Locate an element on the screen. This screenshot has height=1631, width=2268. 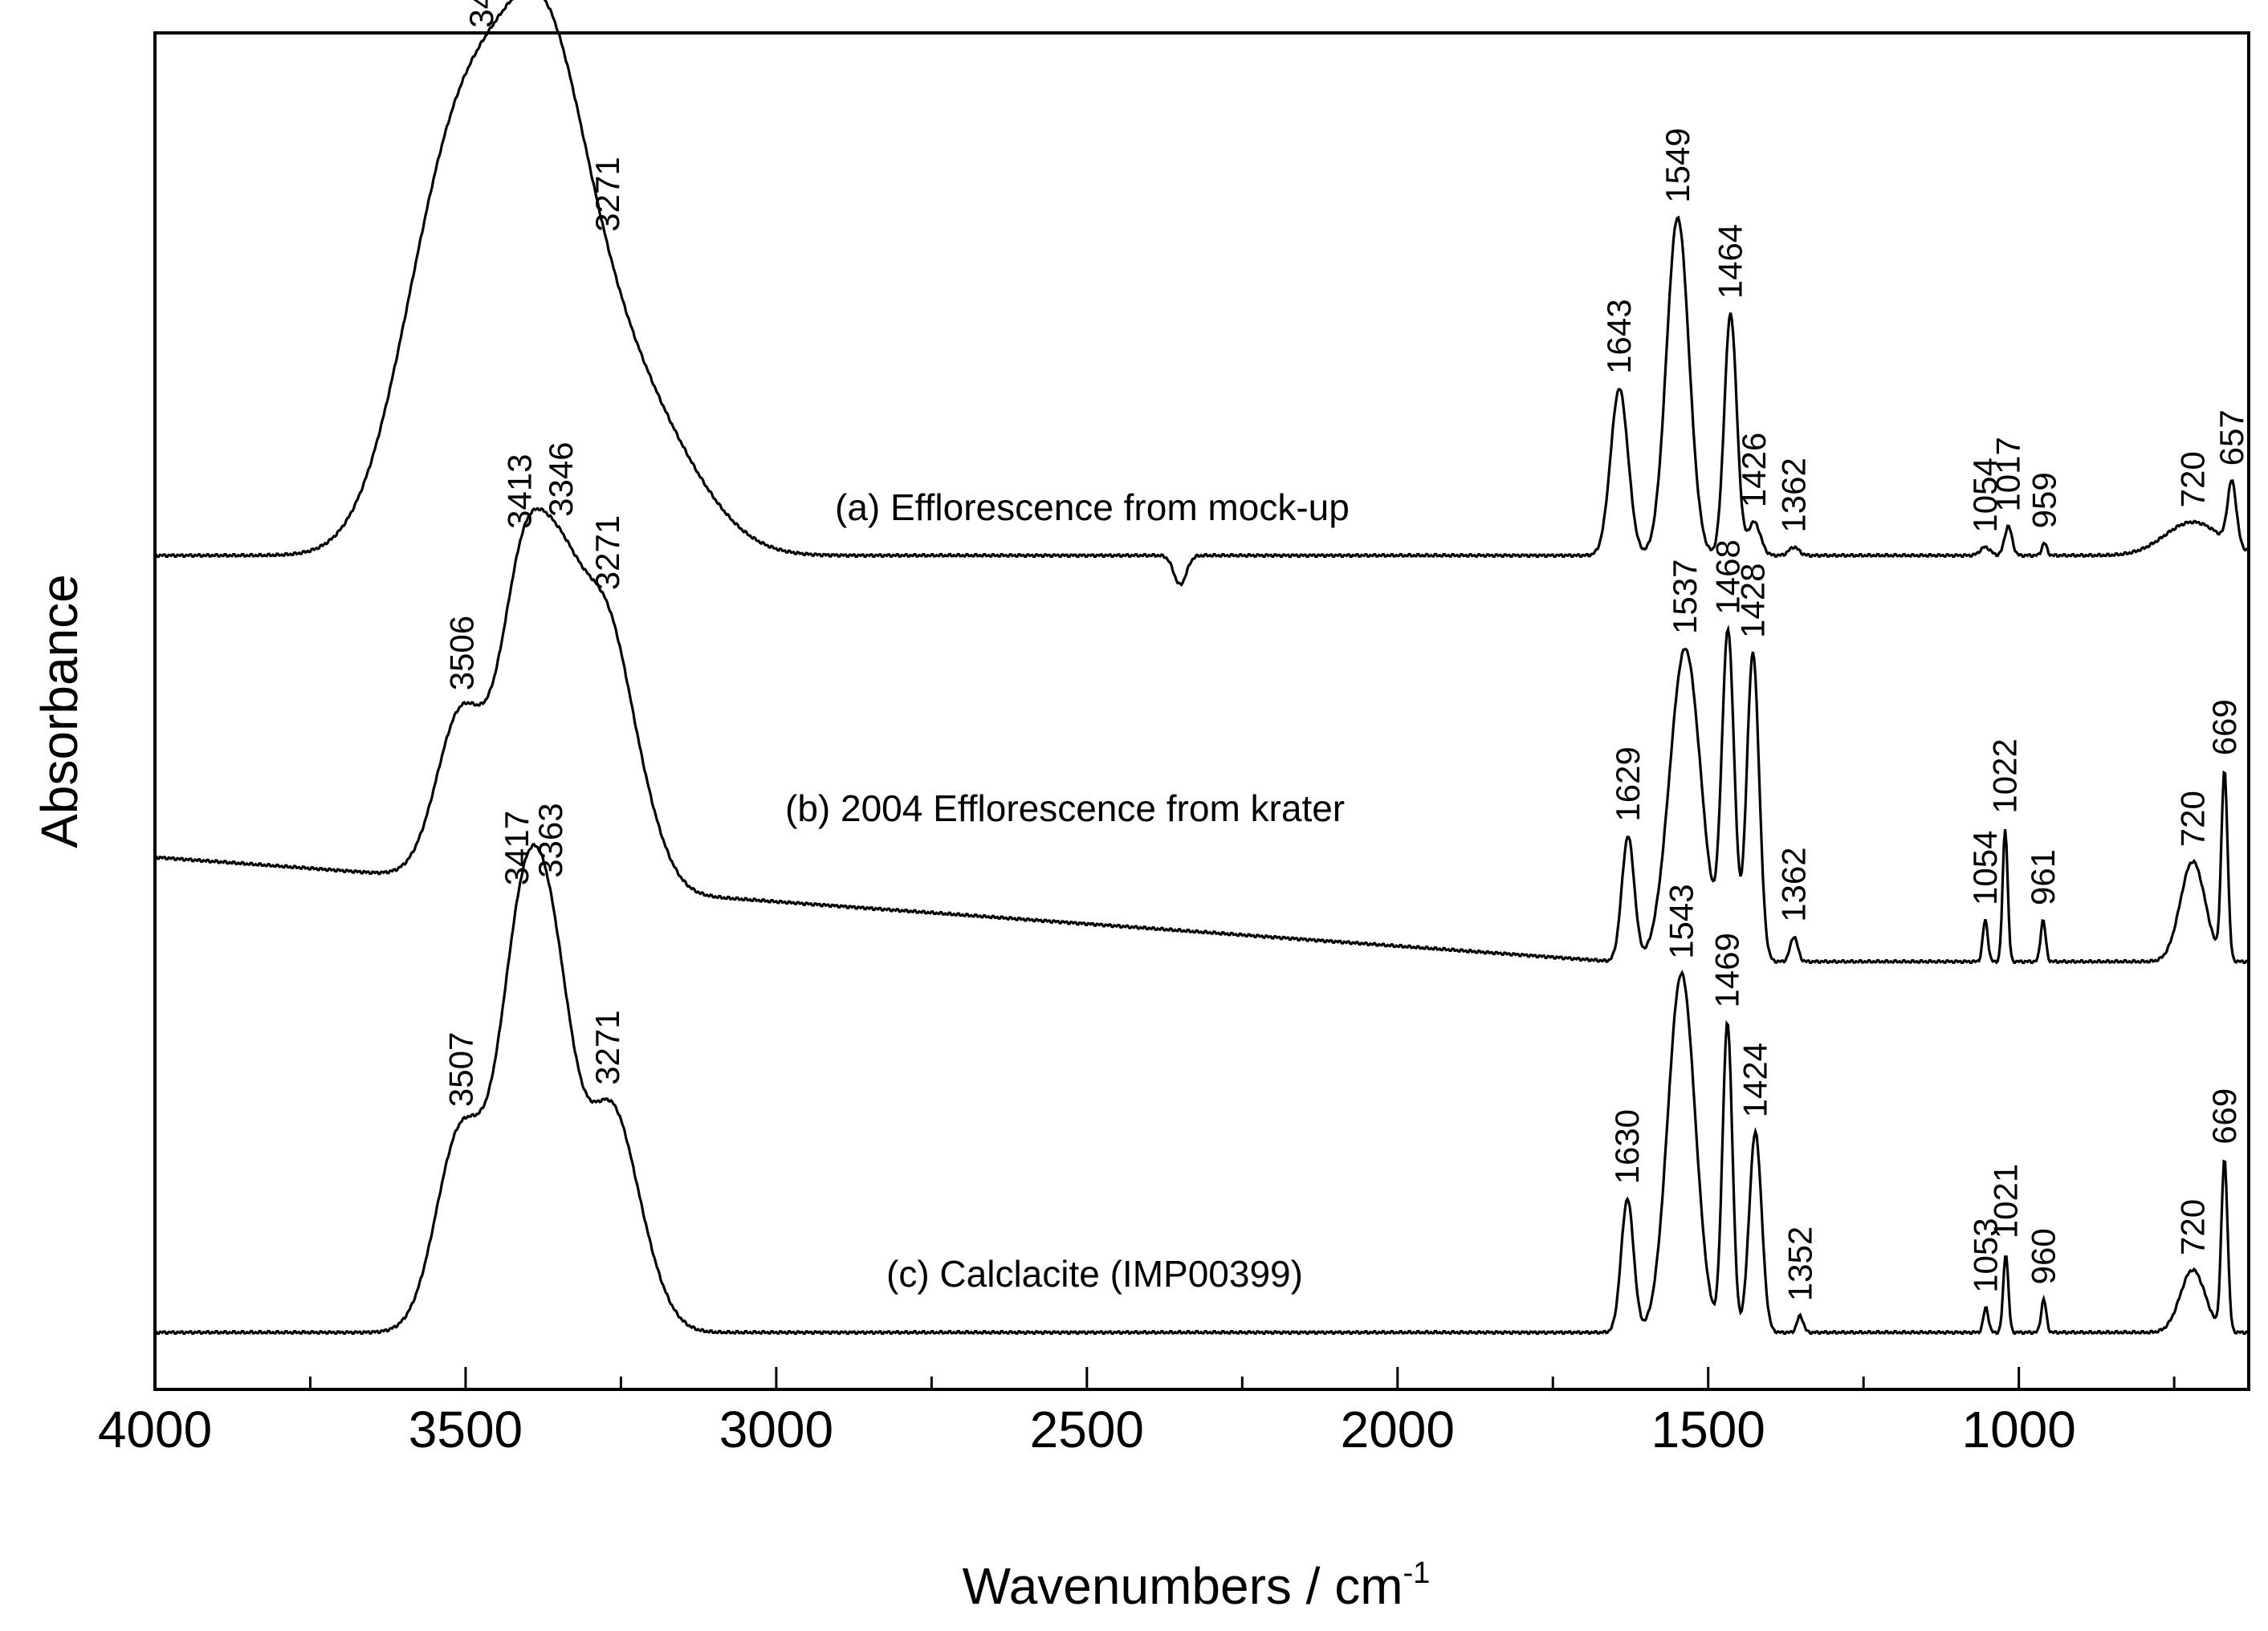
peak-label: 1021 is located at coordinates (2005, 1201).